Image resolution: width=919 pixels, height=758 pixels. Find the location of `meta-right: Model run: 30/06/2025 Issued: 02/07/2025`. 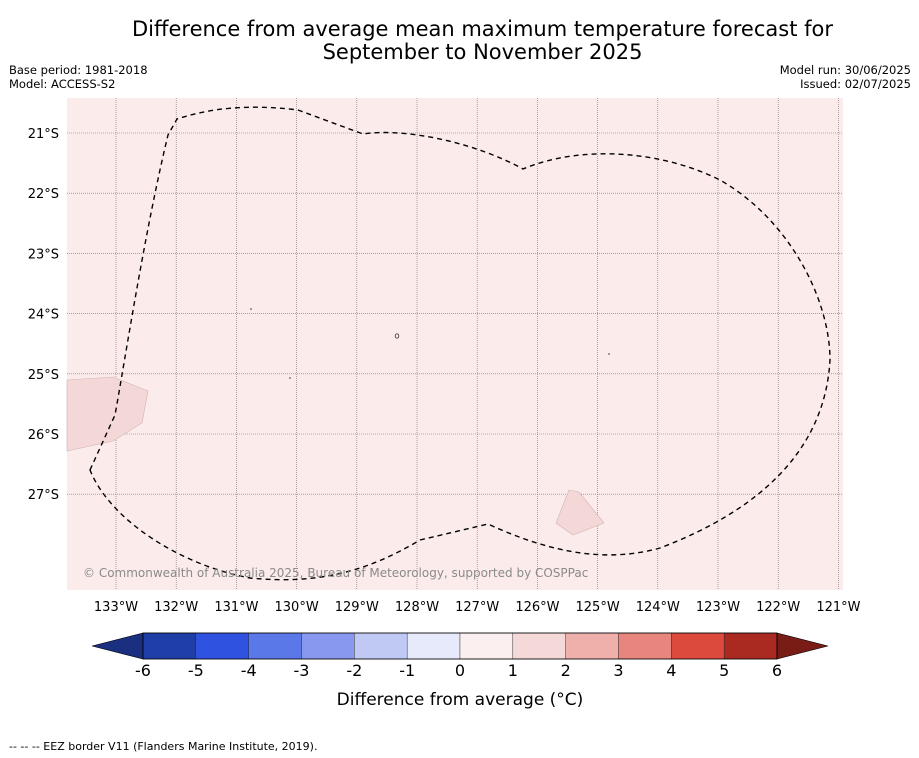

meta-right: Model run: 30/06/2025 Issued: 02/07/2025 is located at coordinates (845, 77).